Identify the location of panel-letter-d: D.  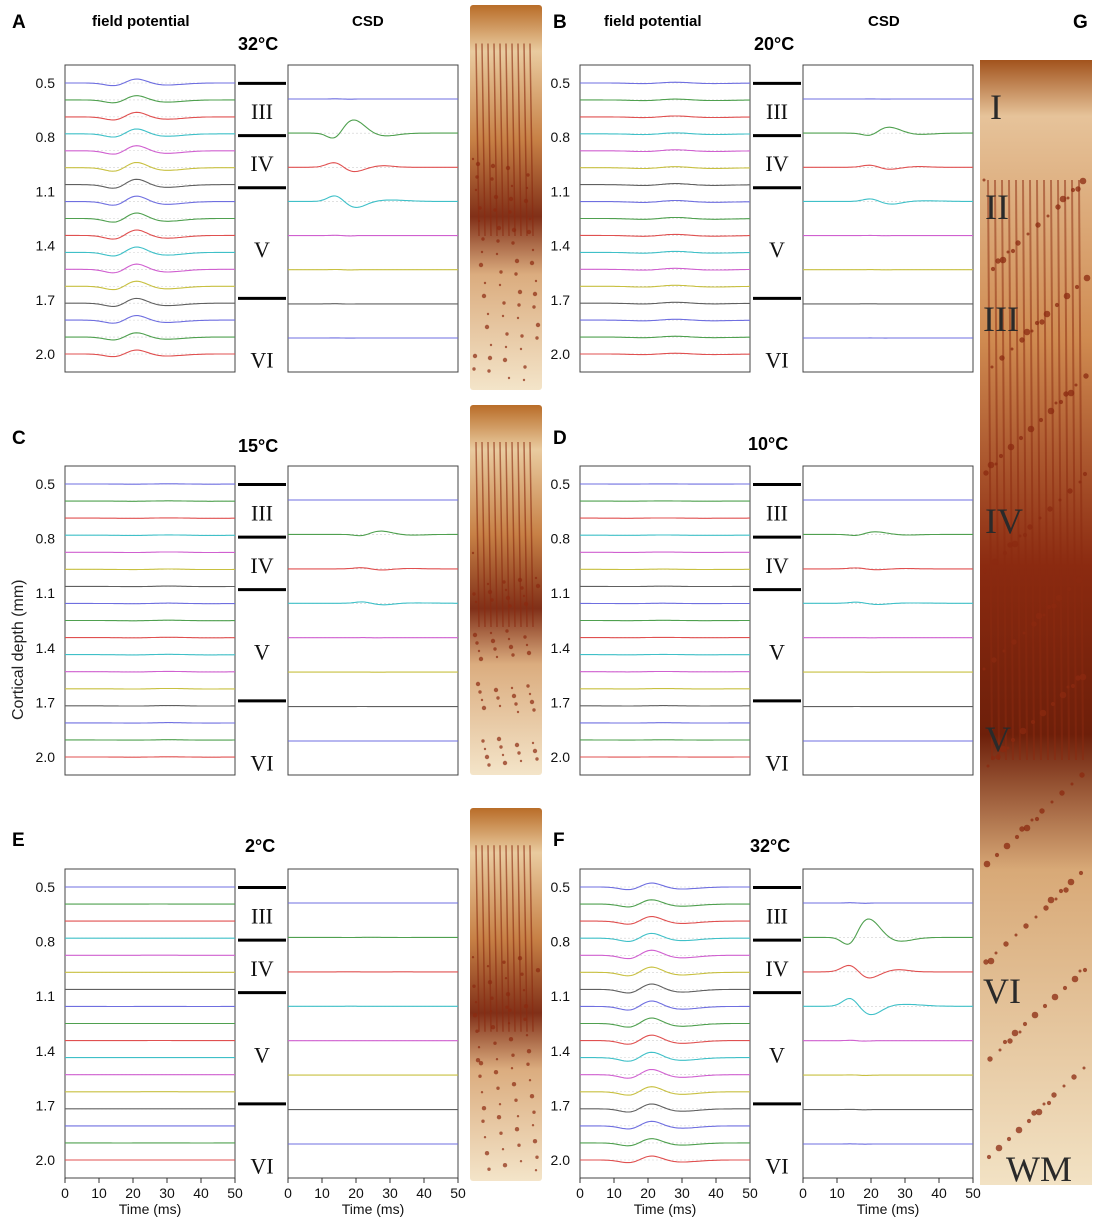
(560, 438).